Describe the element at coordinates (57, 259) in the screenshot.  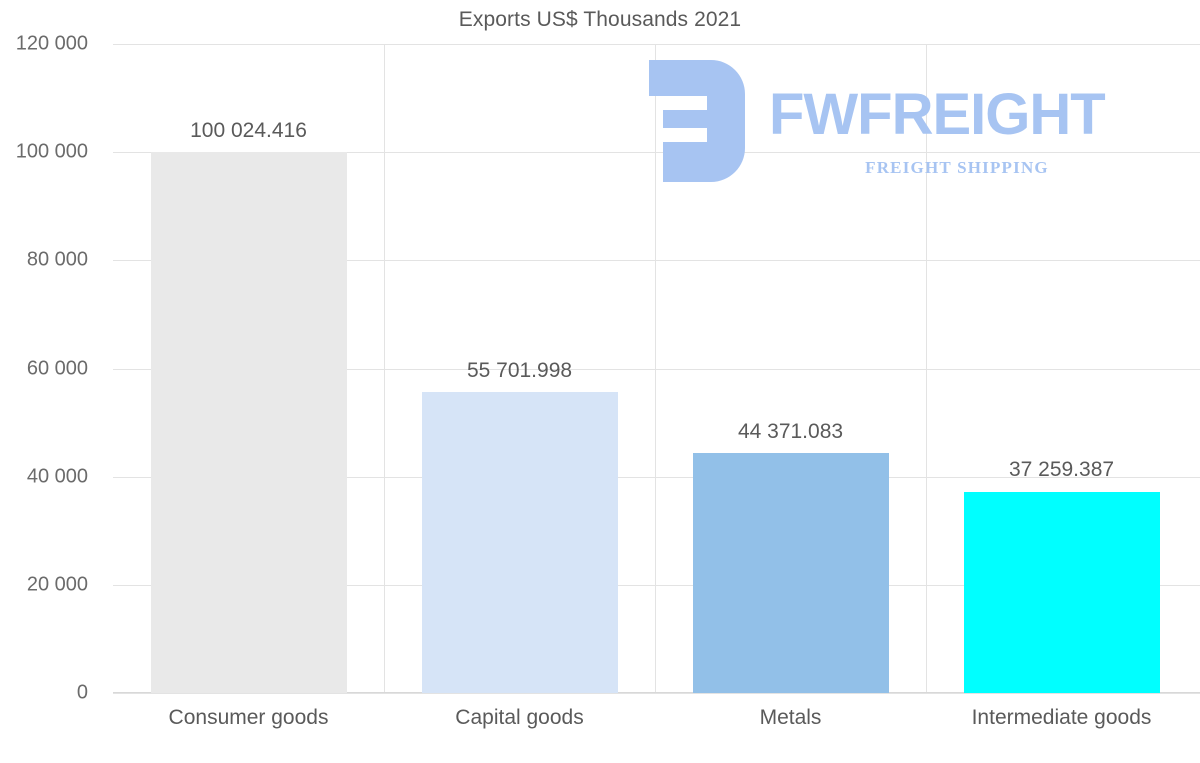
I see `y-axis-tick-label: 80 000` at that location.